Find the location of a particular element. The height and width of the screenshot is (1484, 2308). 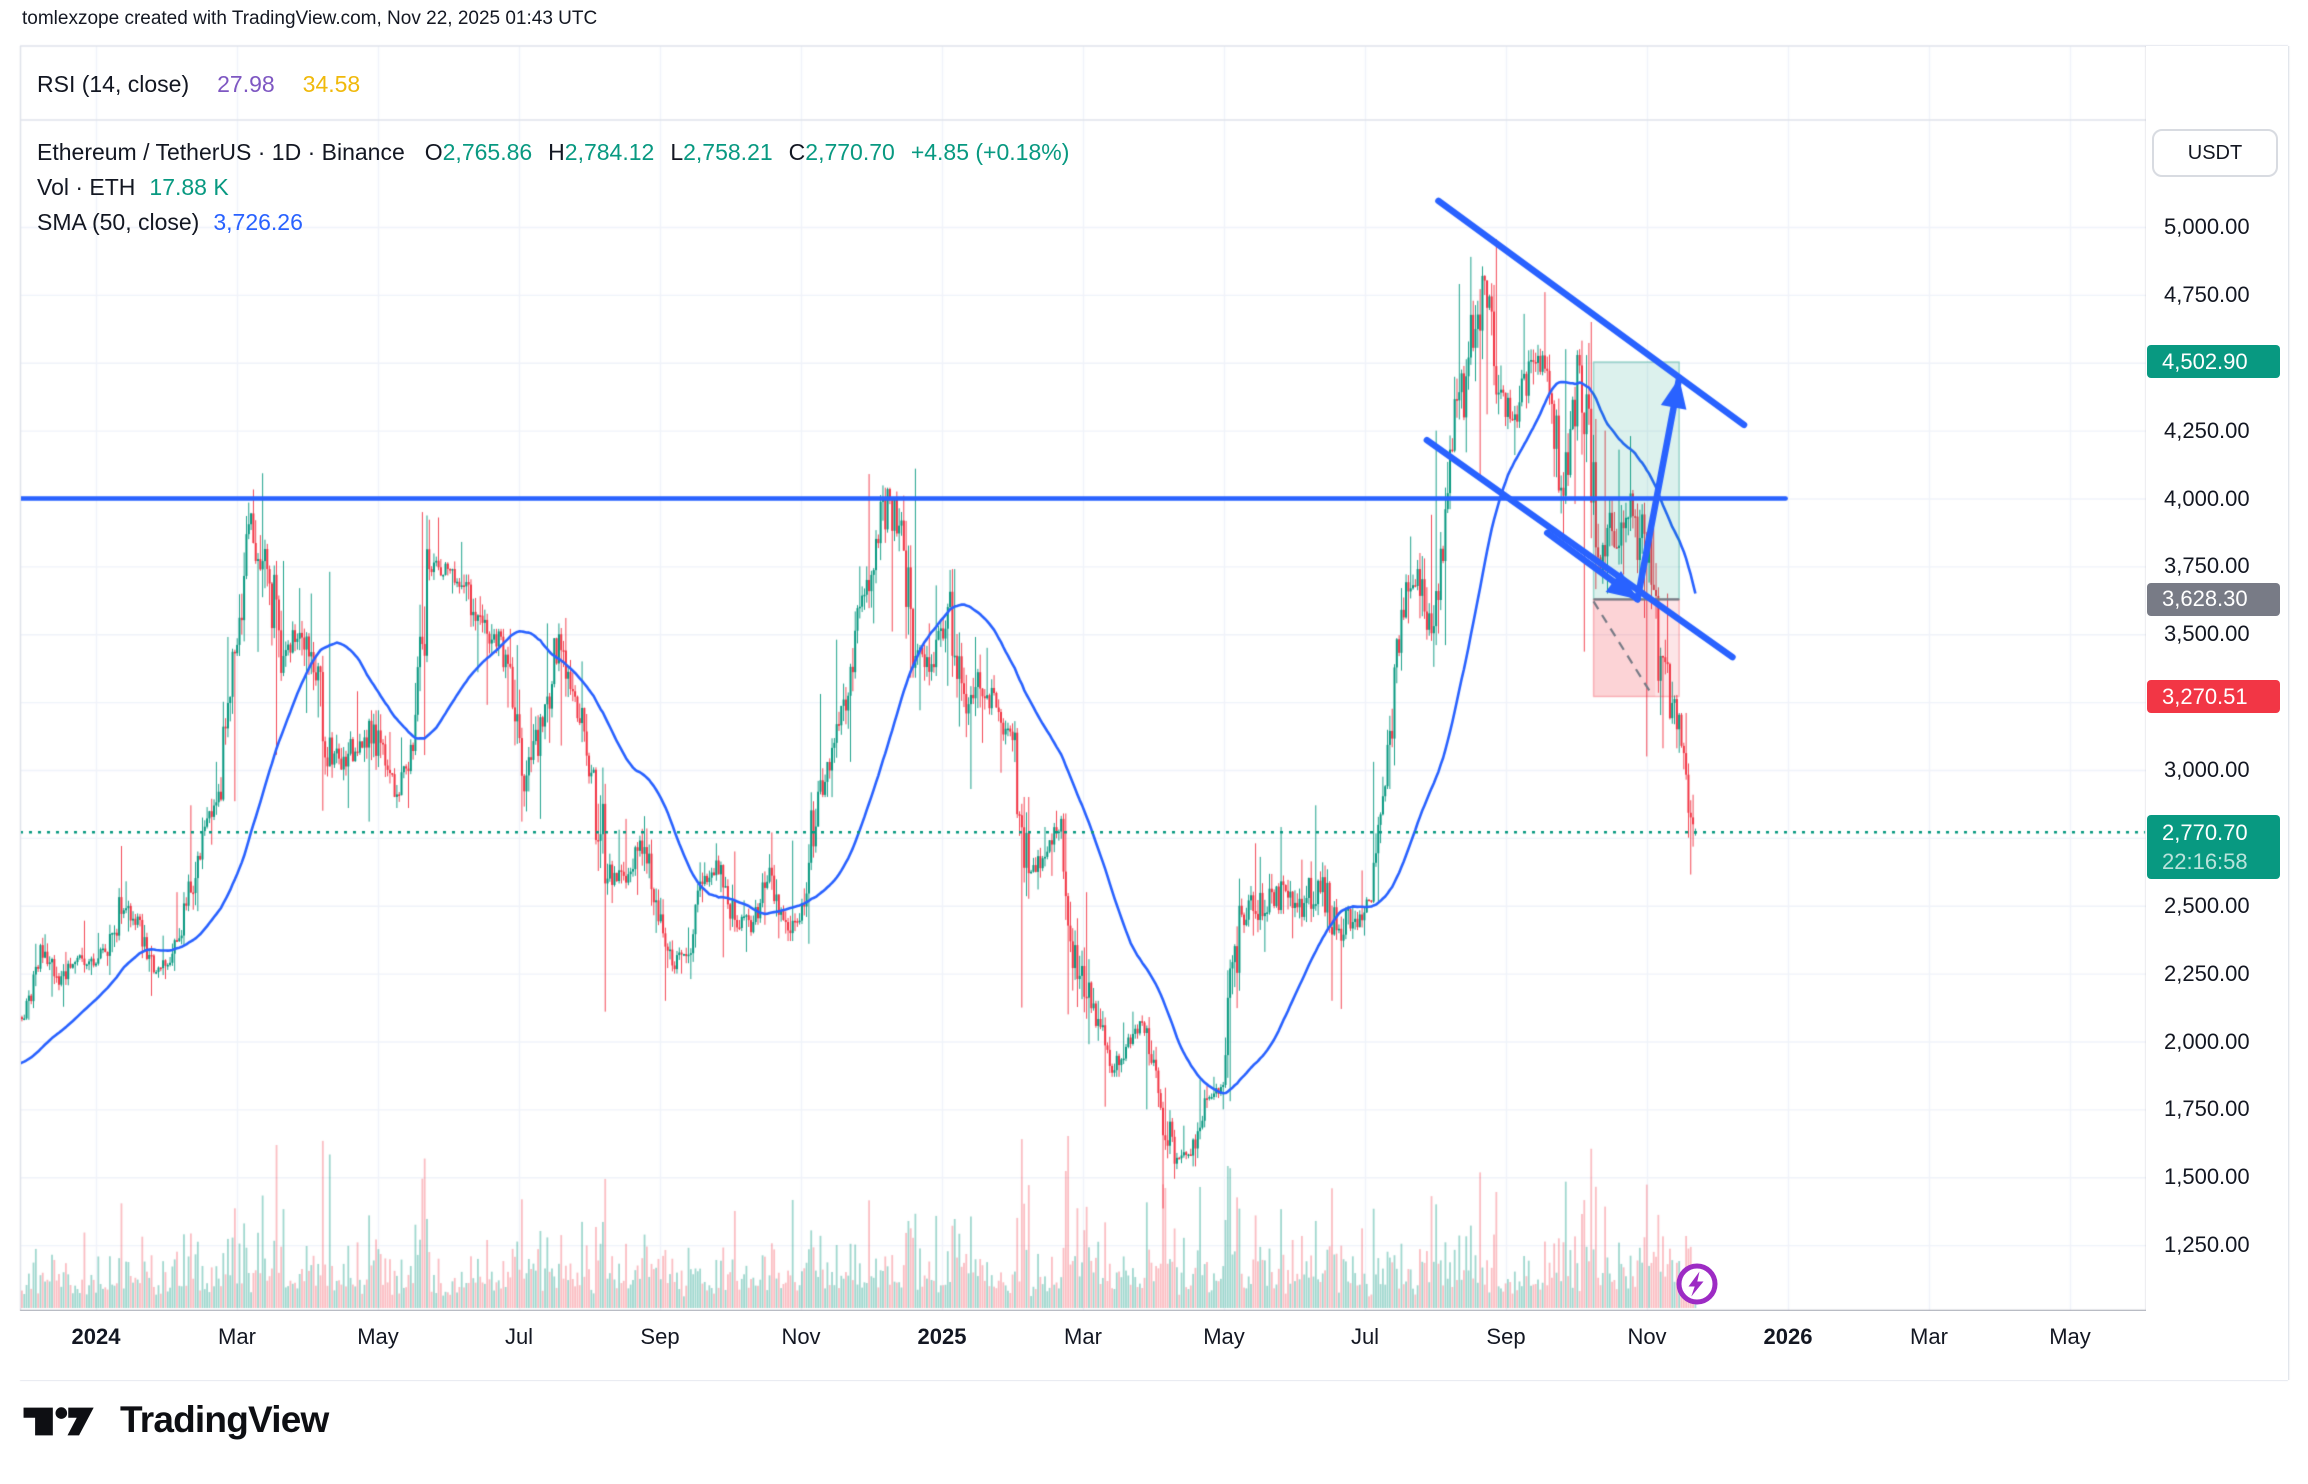

tradingview-logo: TradingView is located at coordinates (175, 1420).